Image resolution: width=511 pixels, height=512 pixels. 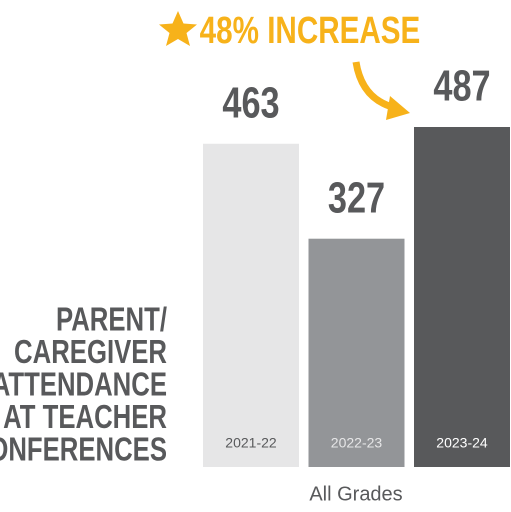 What do you see at coordinates (355, 494) in the screenshot?
I see `x-axis-label: All Grades` at bounding box center [355, 494].